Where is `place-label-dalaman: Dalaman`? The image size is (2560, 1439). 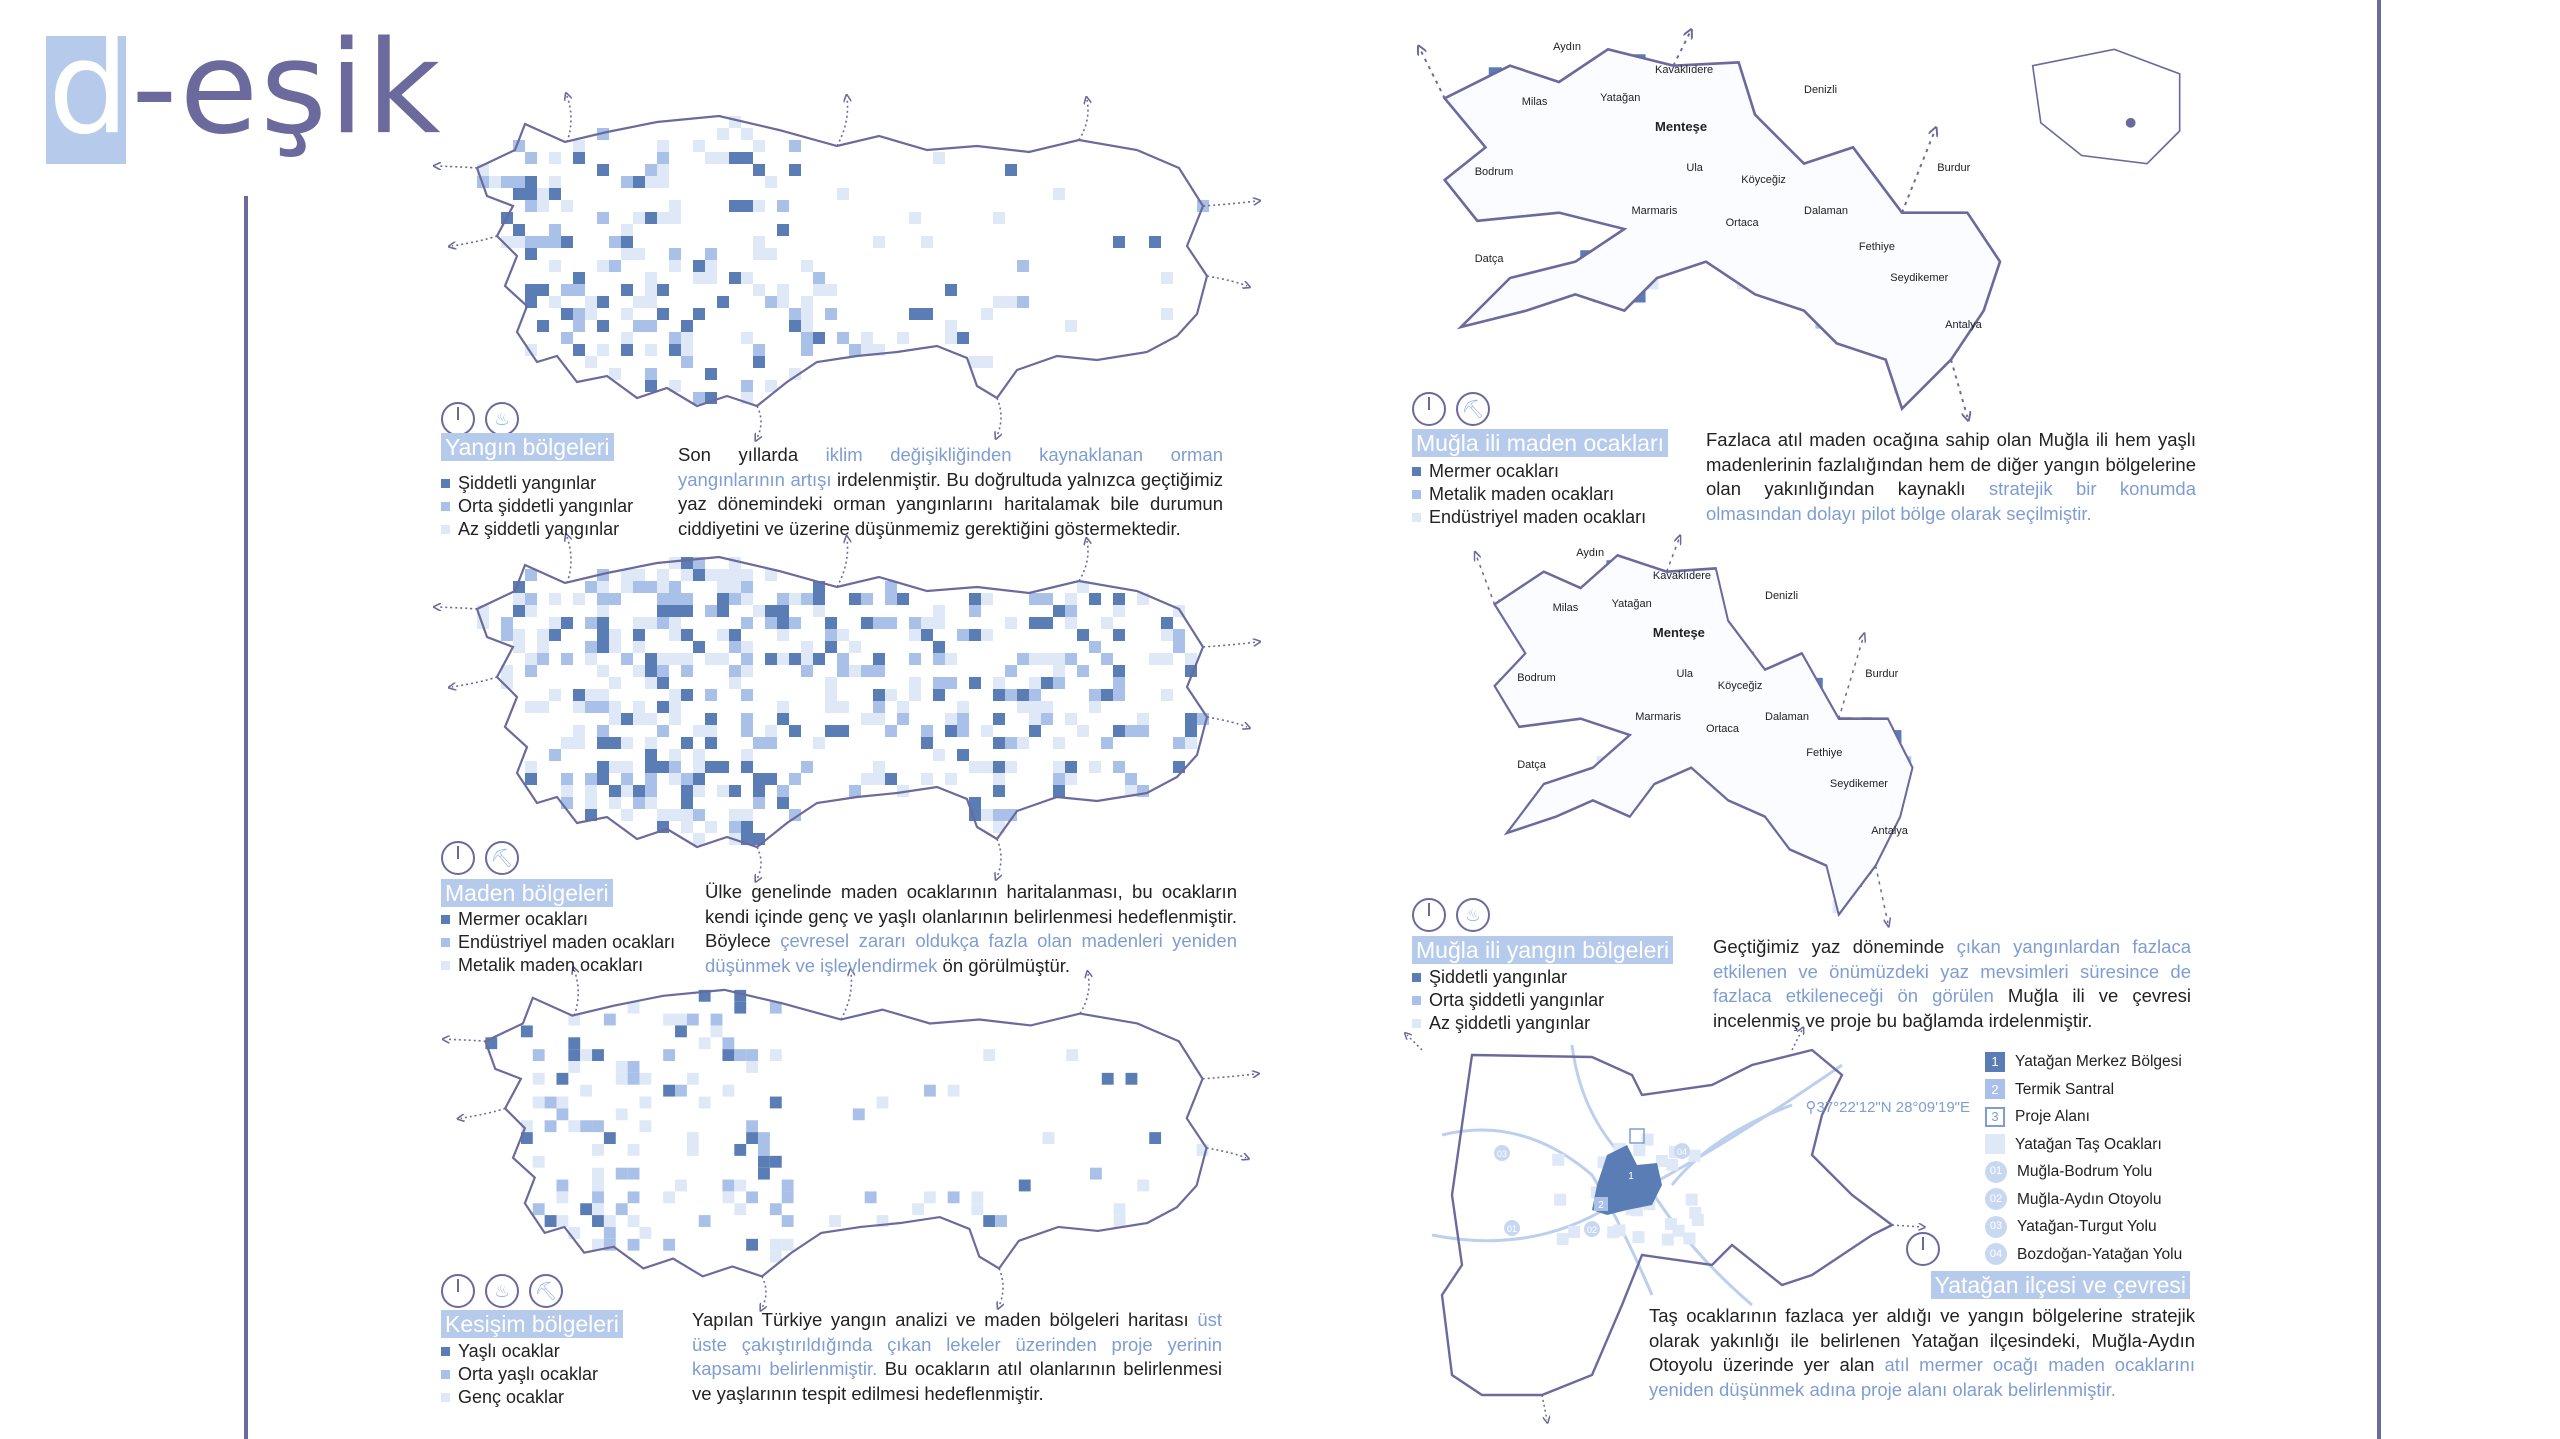 place-label-dalaman: Dalaman is located at coordinates (1787, 717).